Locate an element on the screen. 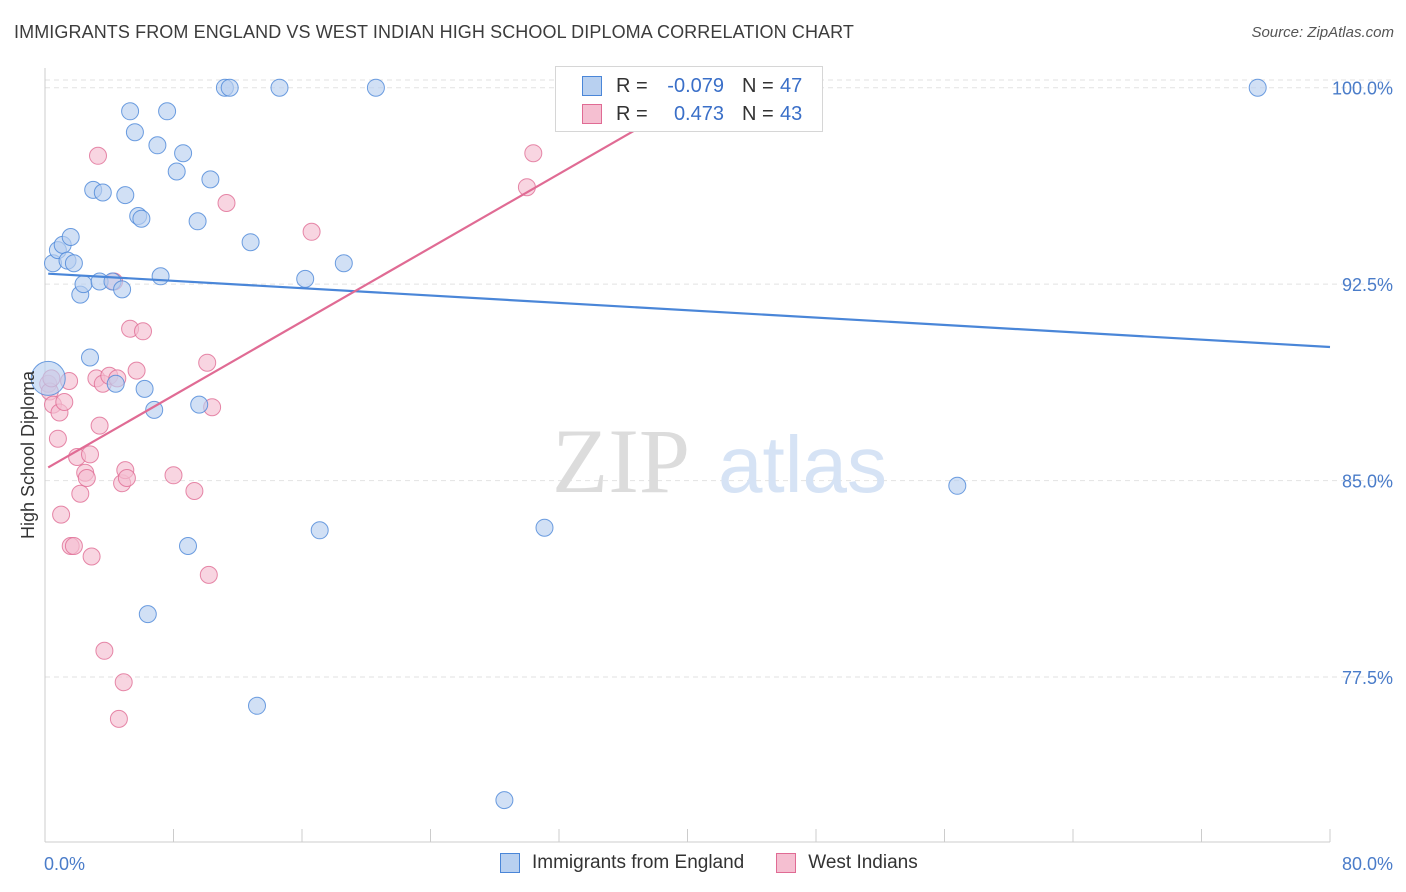 The height and width of the screenshot is (892, 1406). legend-r-value: -0.079 is located at coordinates (695, 85).